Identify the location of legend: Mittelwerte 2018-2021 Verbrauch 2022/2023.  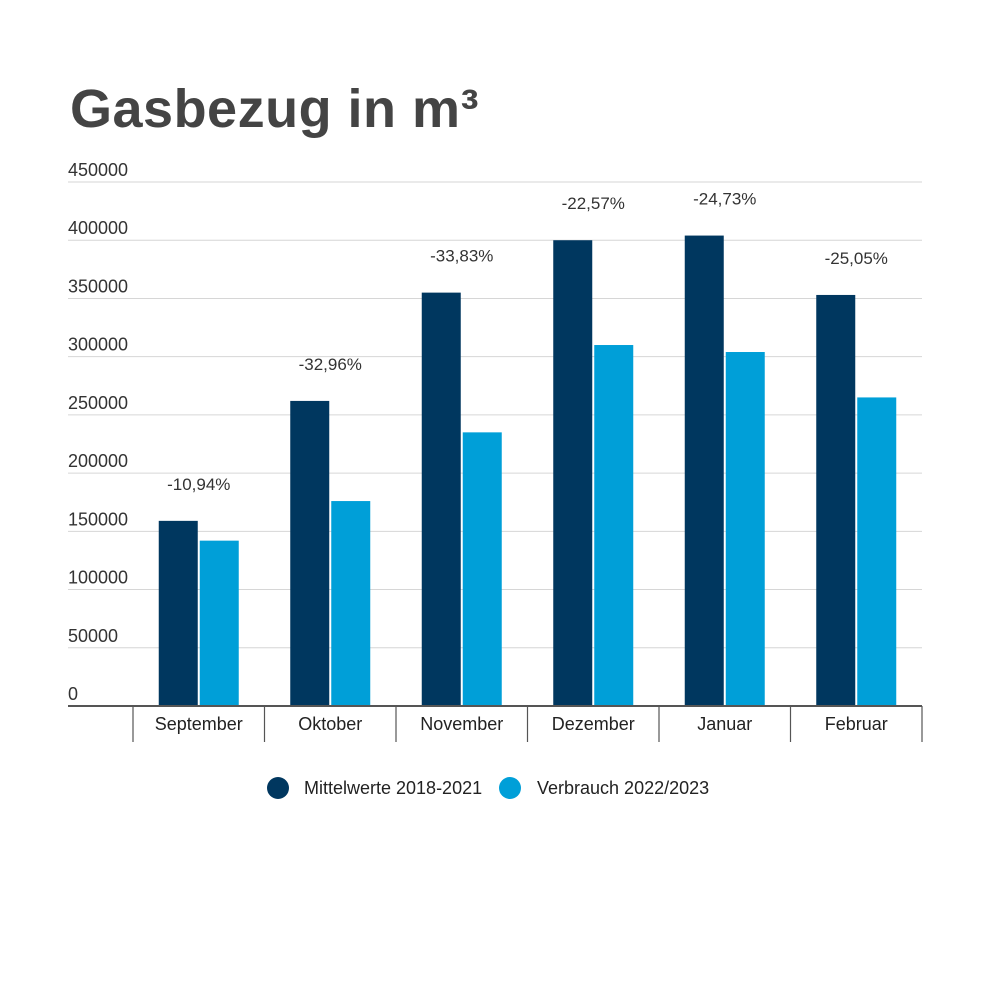
(488, 788).